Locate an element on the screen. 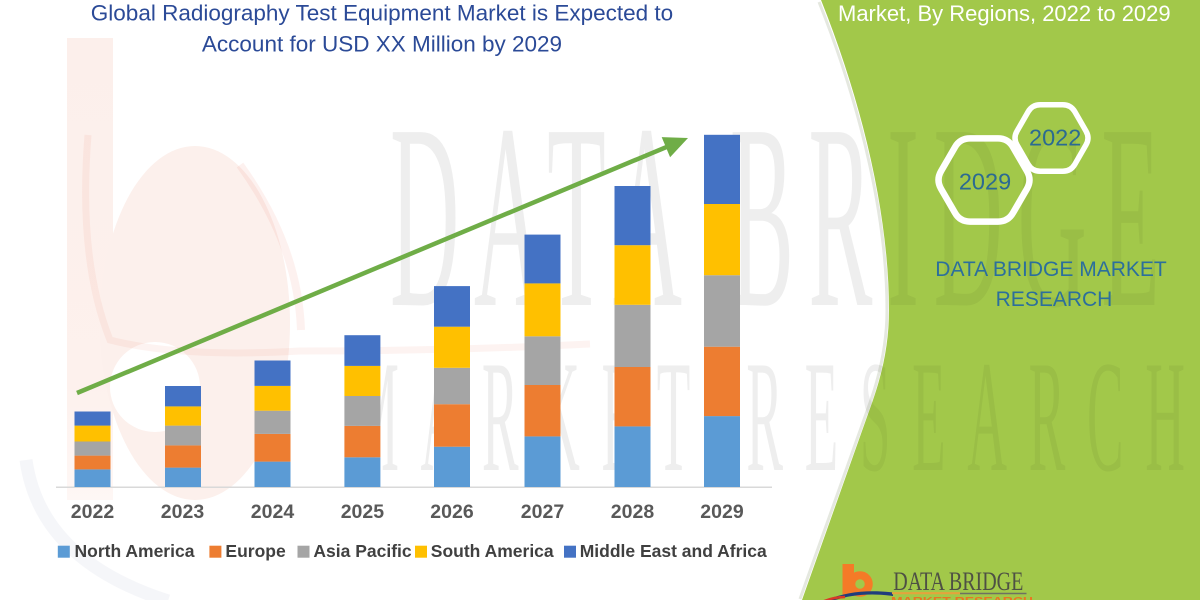 This screenshot has height=600, width=1200. svg-text: DATA BRIDGE MARKET is located at coordinates (1051, 269).